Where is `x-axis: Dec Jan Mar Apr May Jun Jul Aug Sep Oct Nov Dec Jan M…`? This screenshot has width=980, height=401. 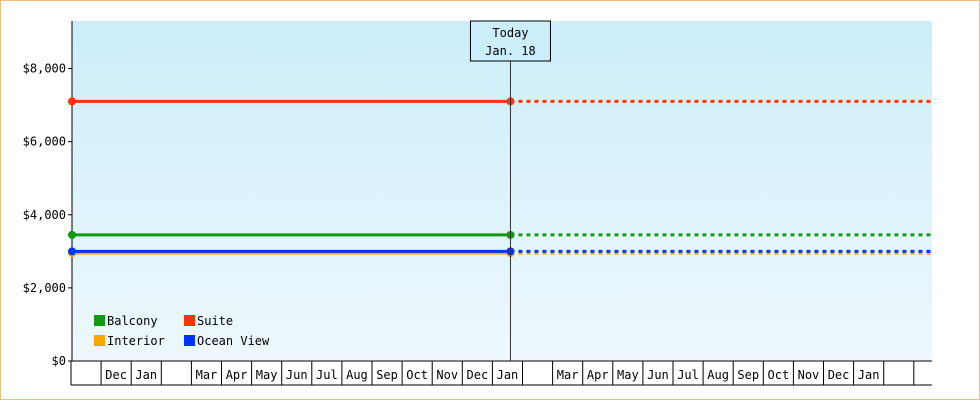
x-axis: Dec Jan Mar Apr May Jun Jul Aug Sep Oct Nov Dec Jan M… is located at coordinates (501, 373).